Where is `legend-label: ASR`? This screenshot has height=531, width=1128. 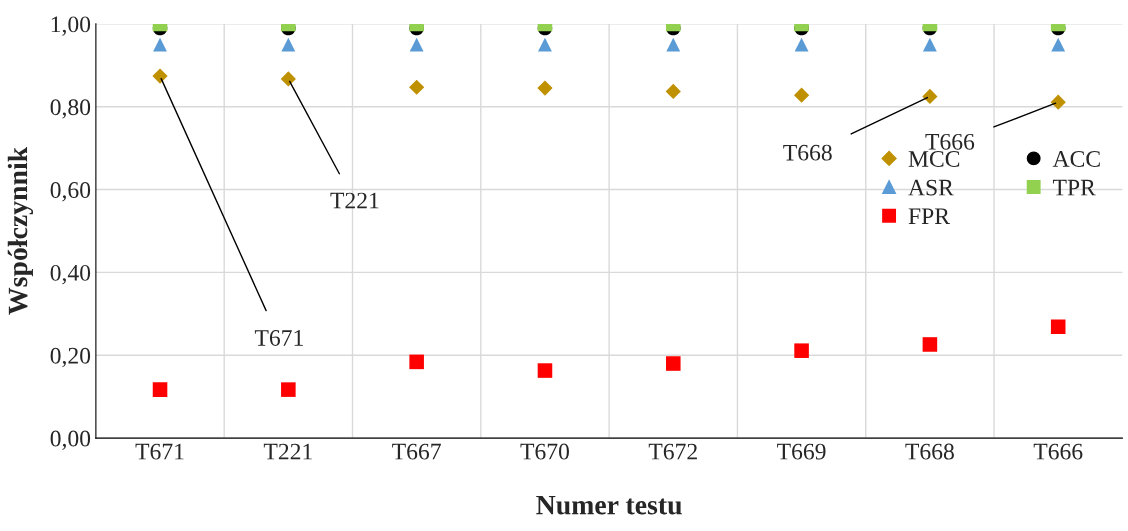
legend-label: ASR is located at coordinates (931, 187).